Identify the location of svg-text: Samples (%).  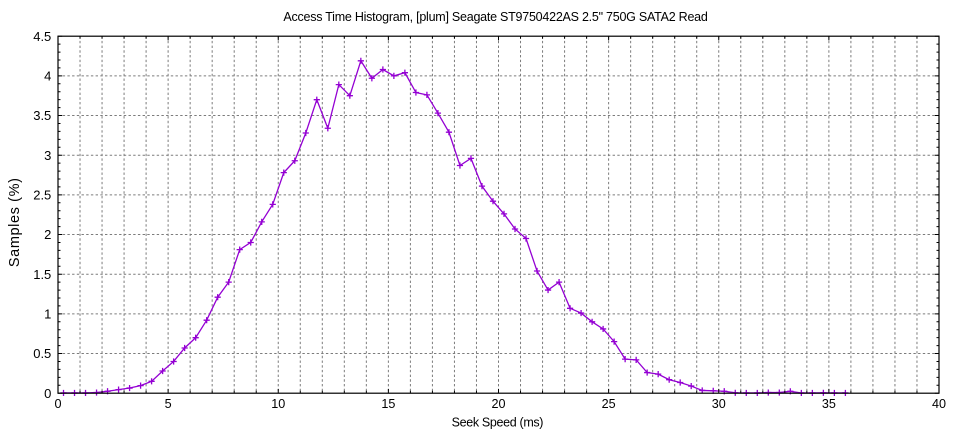
(15, 223).